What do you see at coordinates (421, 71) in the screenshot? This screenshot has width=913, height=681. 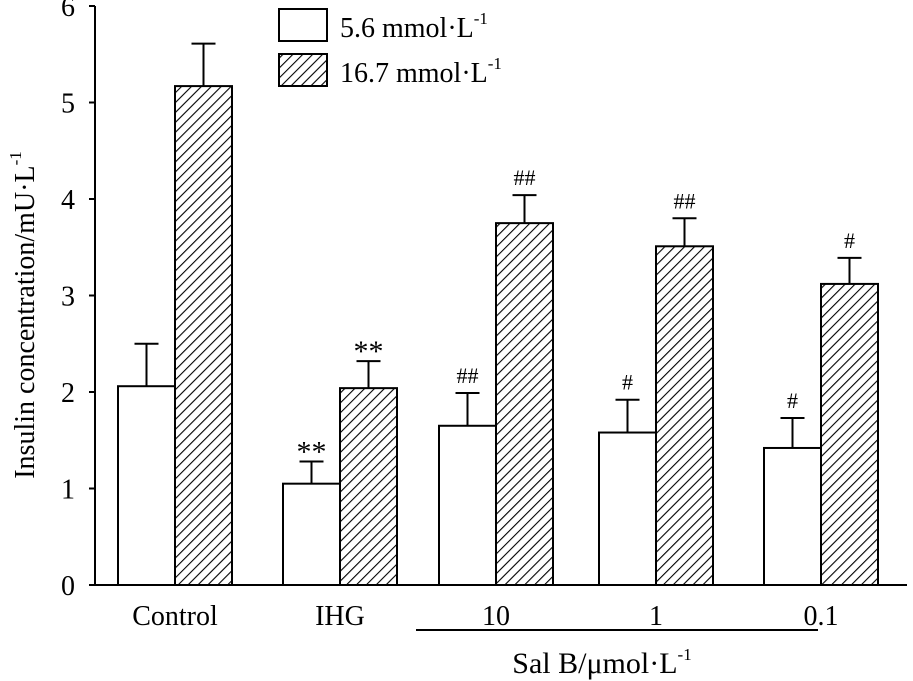 I see `legend-label-hatched: 16.7 mmol·L-1` at bounding box center [421, 71].